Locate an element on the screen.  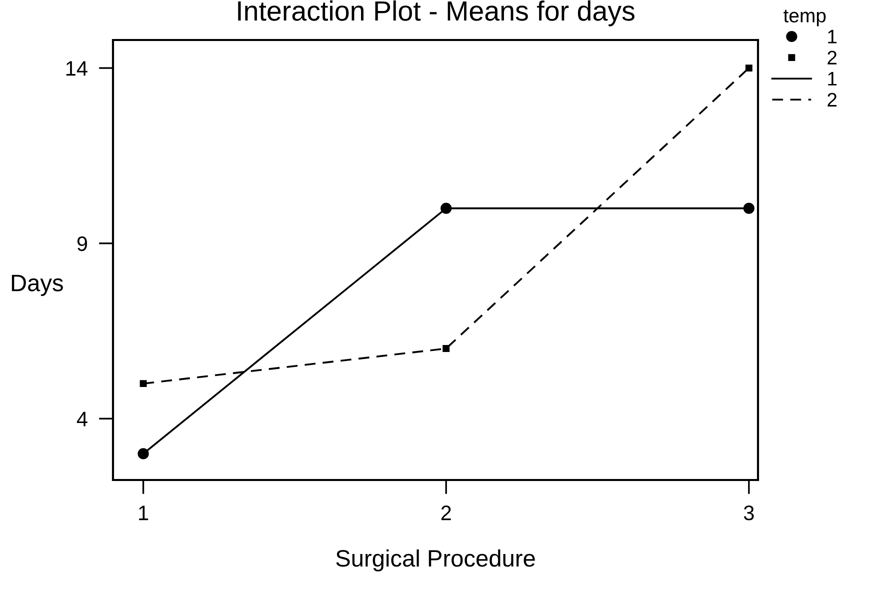
legend-label: 2 is located at coordinates (832, 99).